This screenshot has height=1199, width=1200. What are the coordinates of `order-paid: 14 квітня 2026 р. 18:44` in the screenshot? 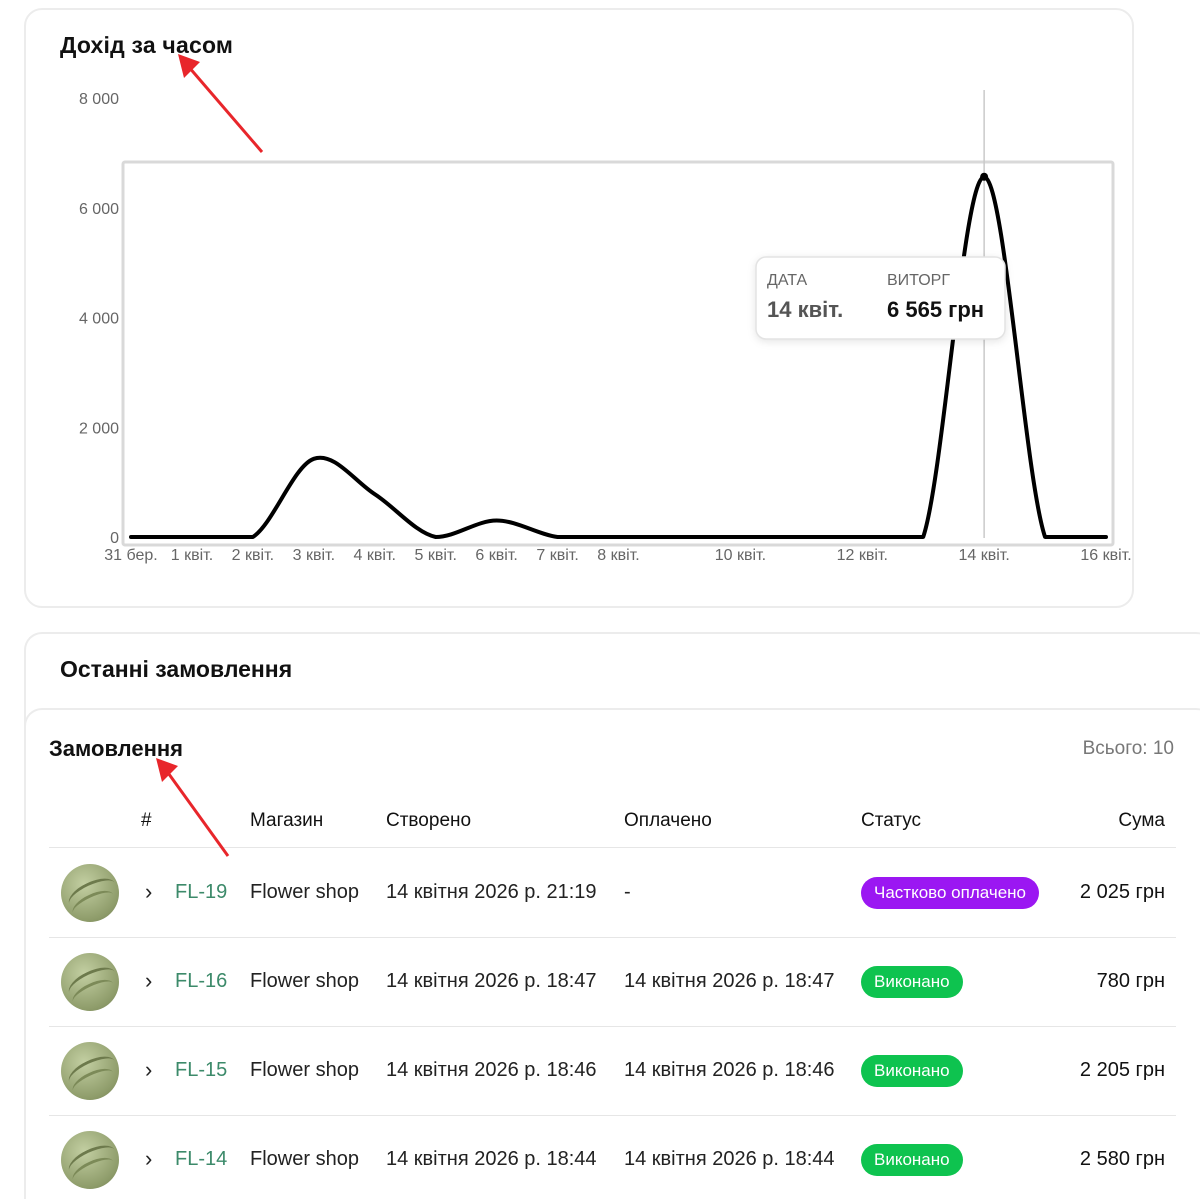 It's located at (729, 1159).